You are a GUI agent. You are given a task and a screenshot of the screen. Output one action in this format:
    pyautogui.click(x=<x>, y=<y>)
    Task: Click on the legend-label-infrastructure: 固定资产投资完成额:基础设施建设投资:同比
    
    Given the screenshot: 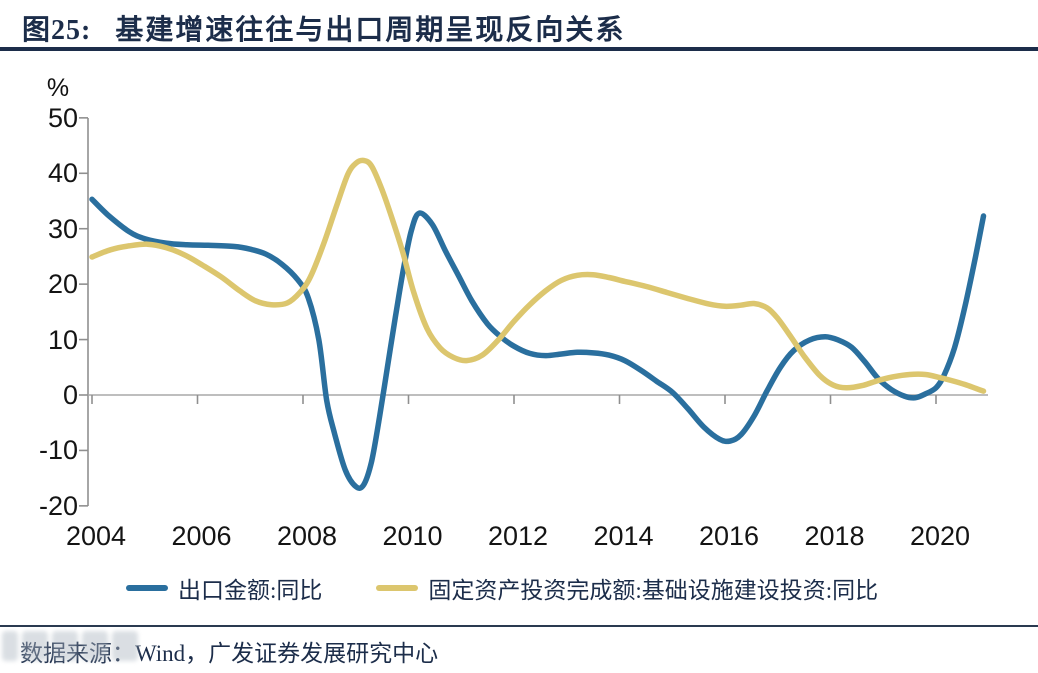 What is the action you would take?
    pyautogui.click(x=653, y=590)
    